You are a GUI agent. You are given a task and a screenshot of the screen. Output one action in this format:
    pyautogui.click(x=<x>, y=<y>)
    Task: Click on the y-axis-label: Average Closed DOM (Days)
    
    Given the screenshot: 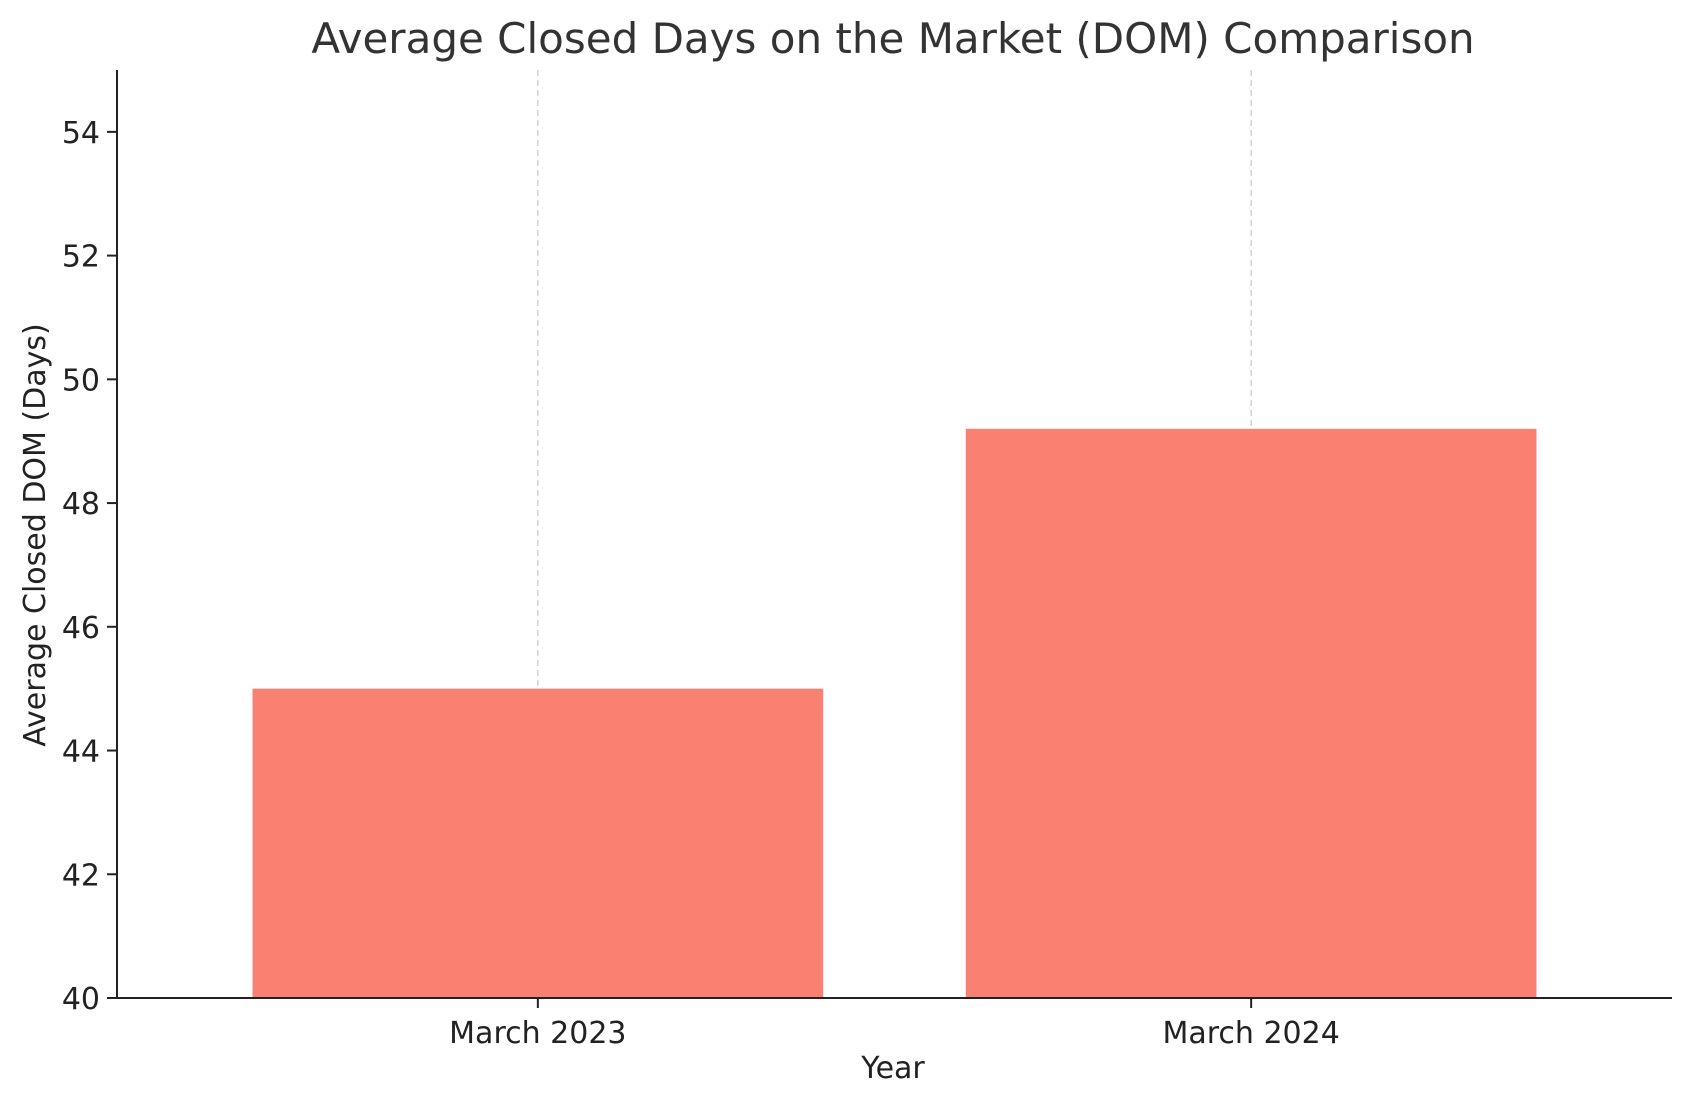 What is the action you would take?
    pyautogui.click(x=35, y=534)
    